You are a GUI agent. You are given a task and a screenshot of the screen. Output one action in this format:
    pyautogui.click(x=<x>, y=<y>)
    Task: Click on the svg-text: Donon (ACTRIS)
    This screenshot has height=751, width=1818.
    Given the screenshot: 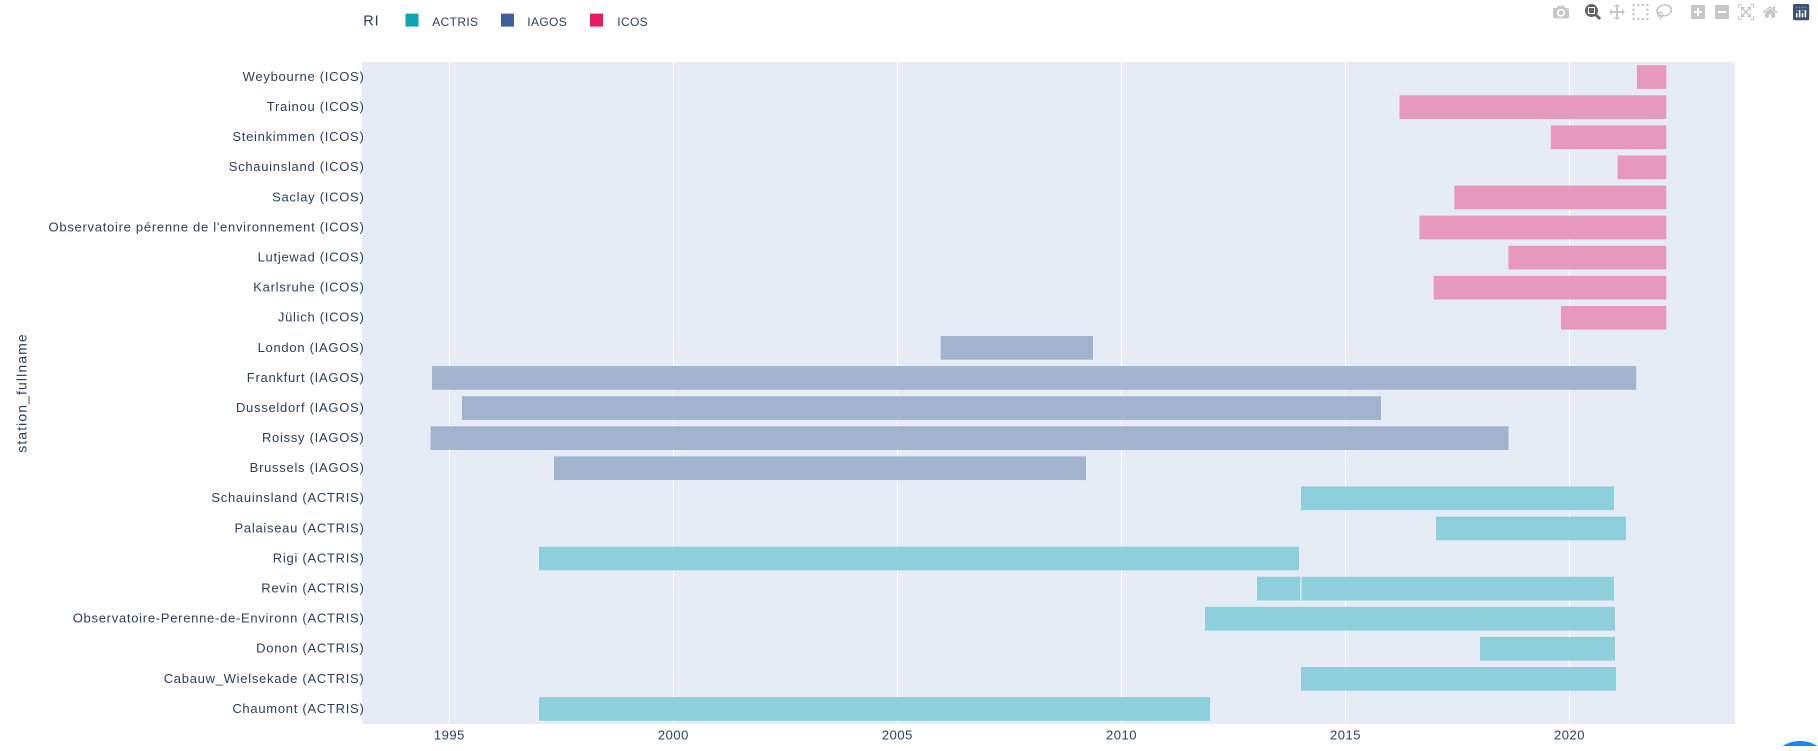 What is the action you would take?
    pyautogui.click(x=310, y=648)
    